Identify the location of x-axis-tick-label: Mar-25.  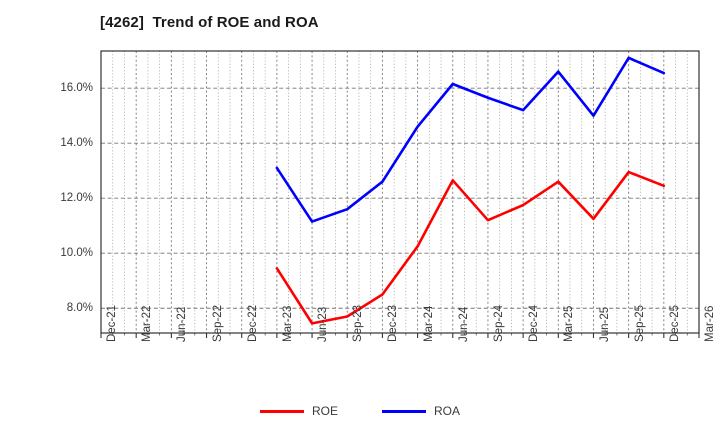
(569, 323).